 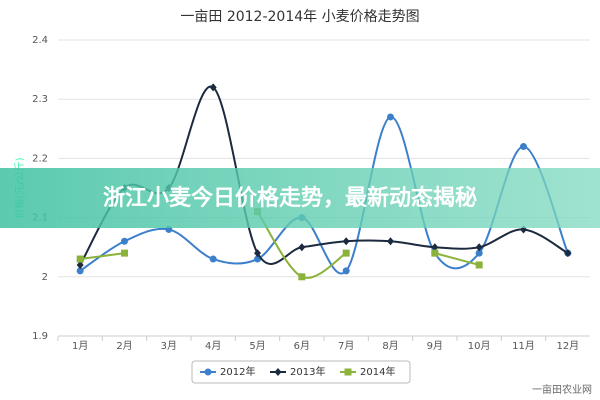 I want to click on legend-item: 2013年, so click(x=297, y=371).